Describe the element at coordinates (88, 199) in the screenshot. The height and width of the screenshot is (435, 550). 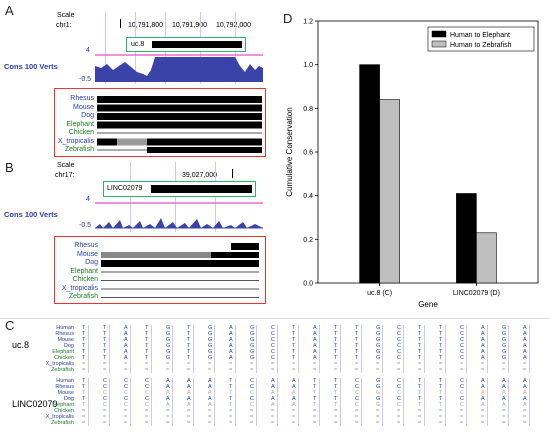
I see `ytop-b: 4` at that location.